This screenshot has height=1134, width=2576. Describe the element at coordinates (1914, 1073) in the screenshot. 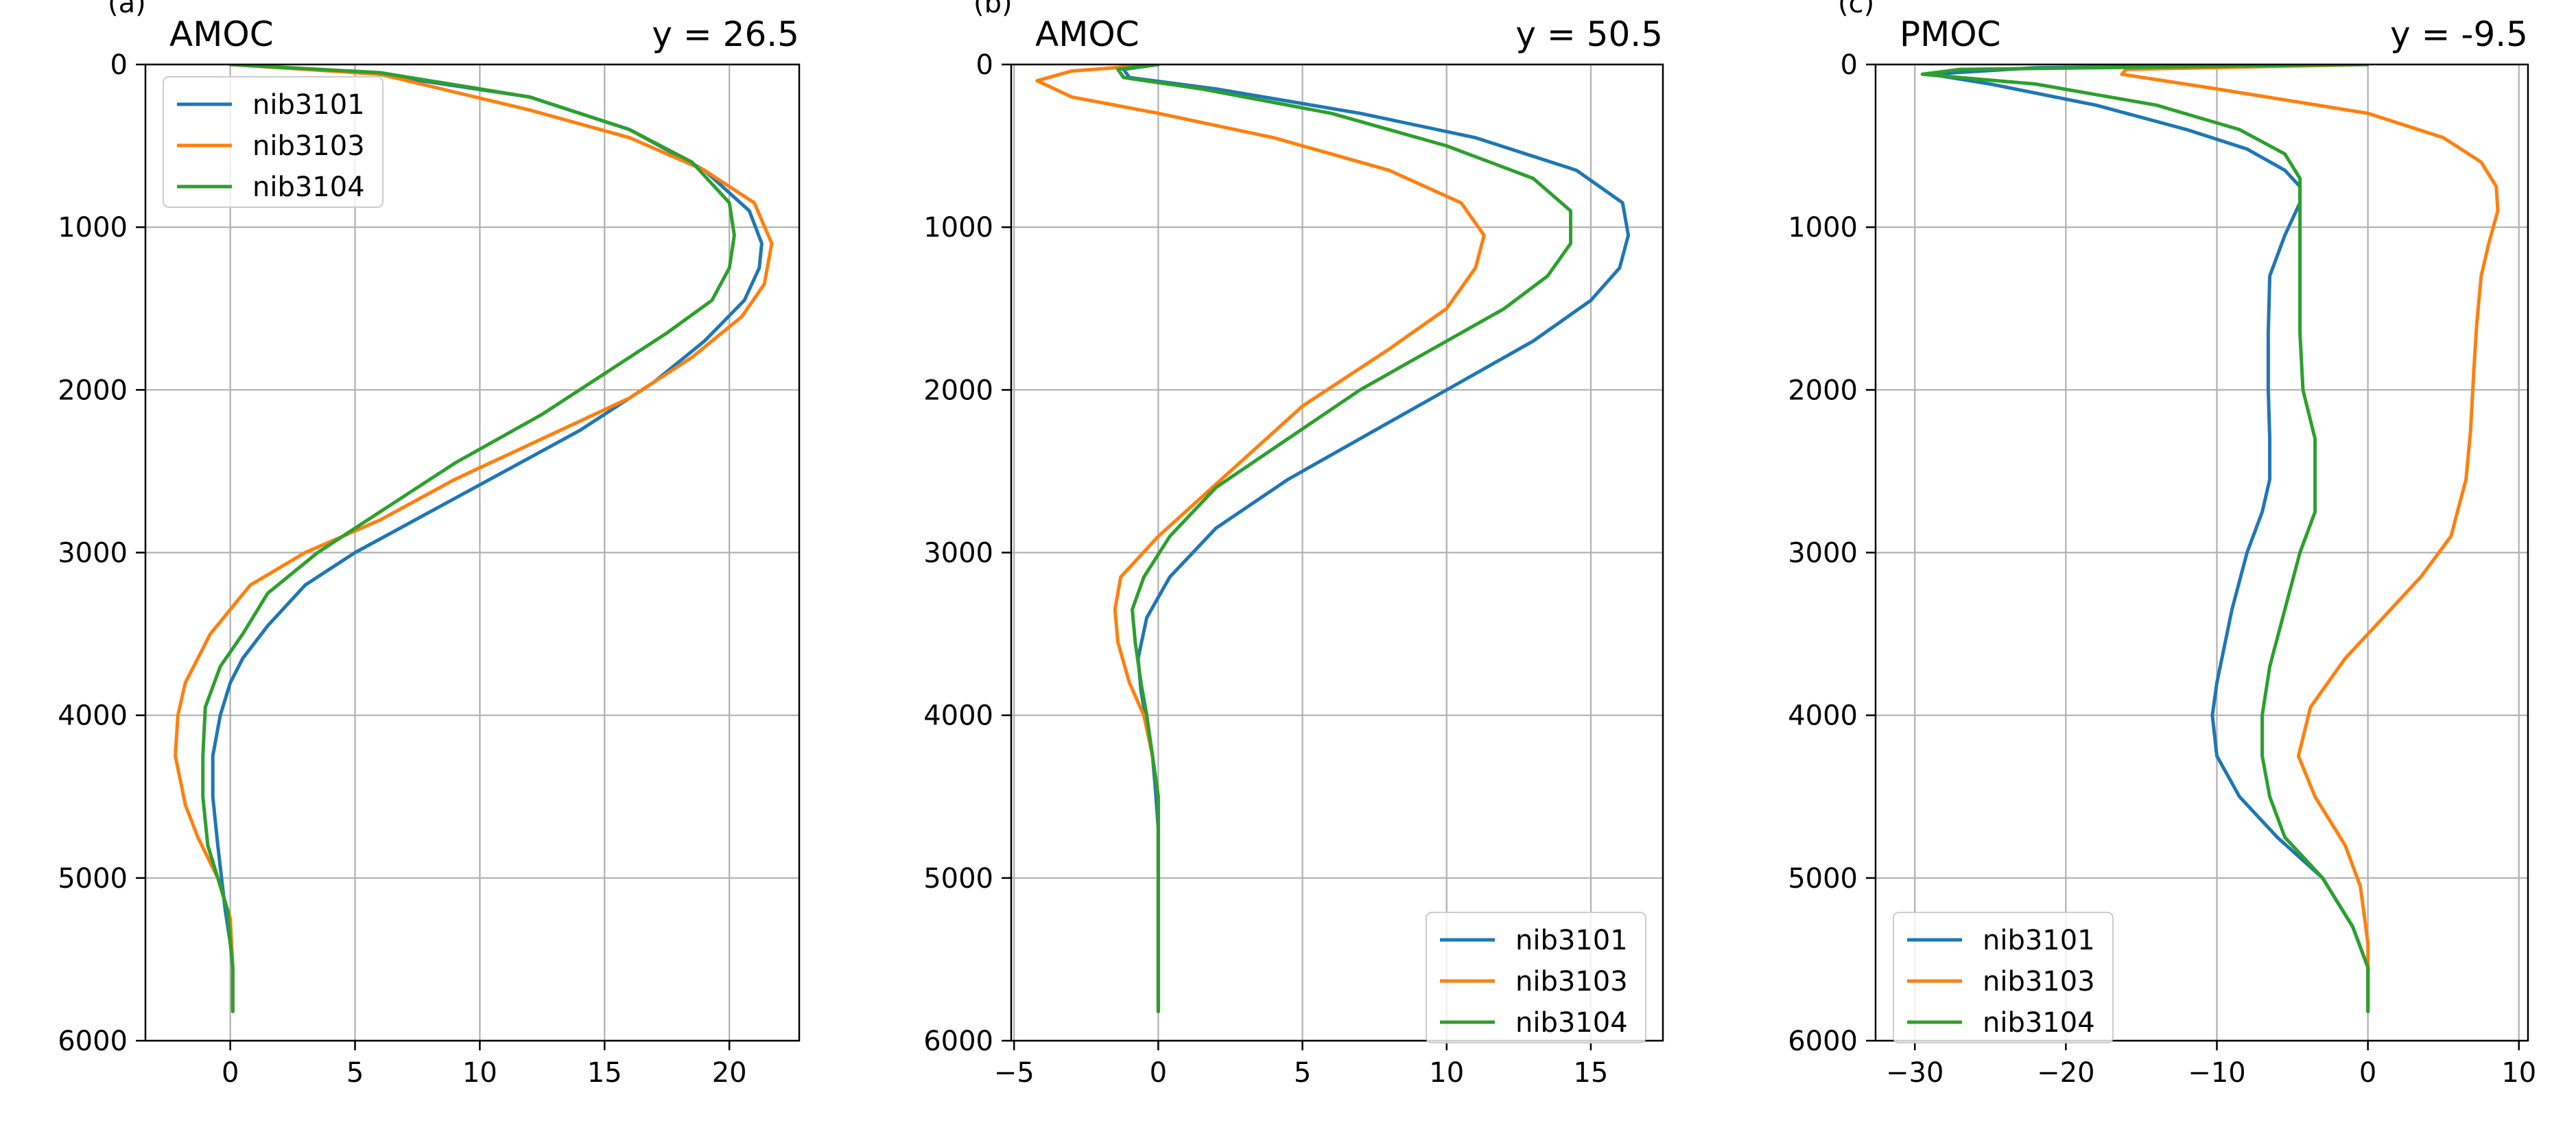

I see `x-tick-label: −30` at that location.